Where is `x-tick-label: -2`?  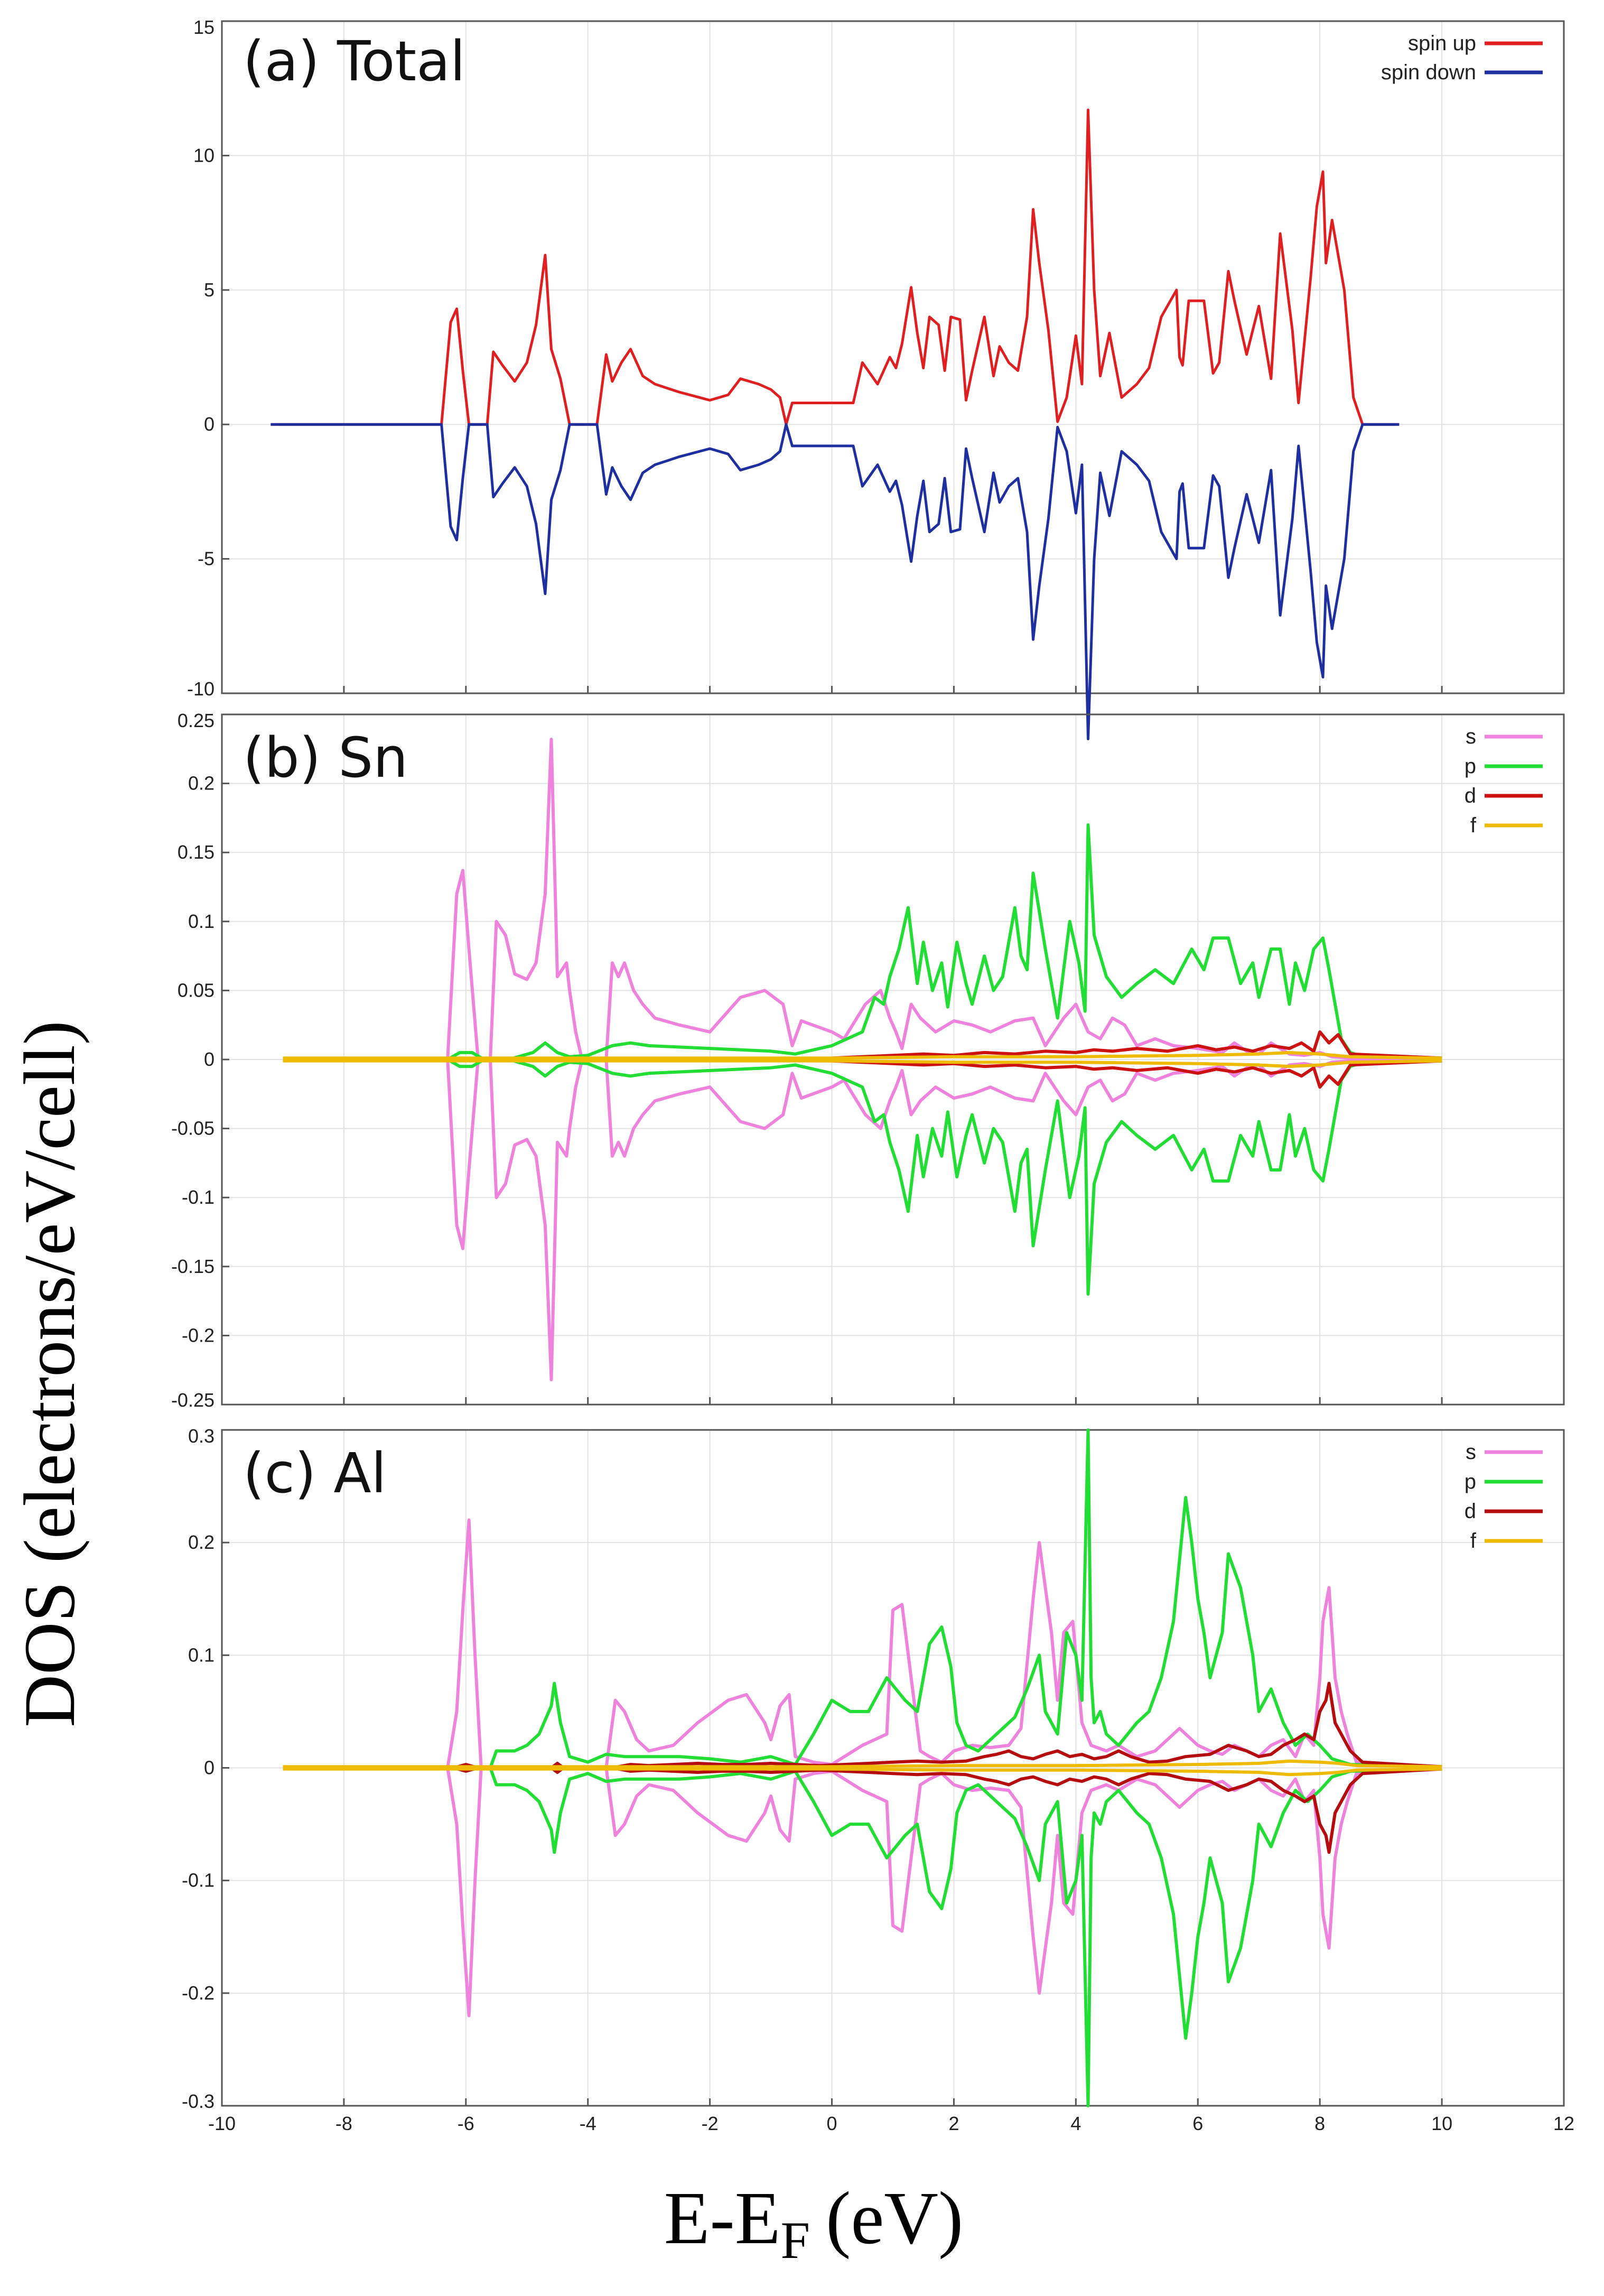 x-tick-label: -2 is located at coordinates (710, 2123).